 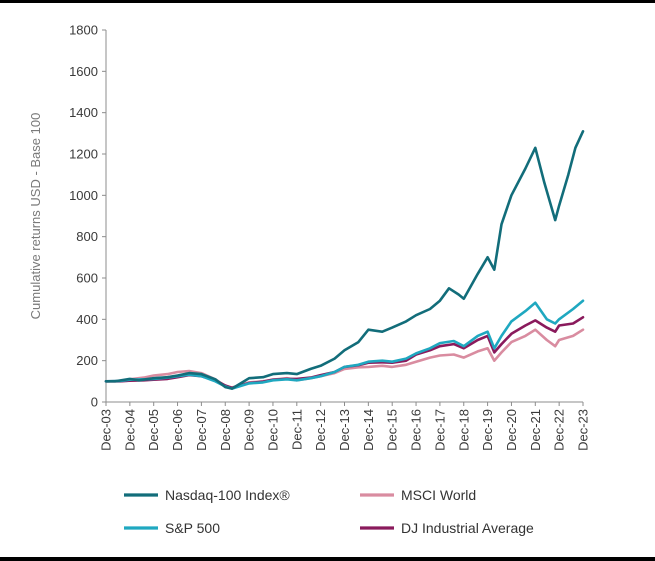 I want to click on y-tick-label: 1200, so click(x=83, y=154).